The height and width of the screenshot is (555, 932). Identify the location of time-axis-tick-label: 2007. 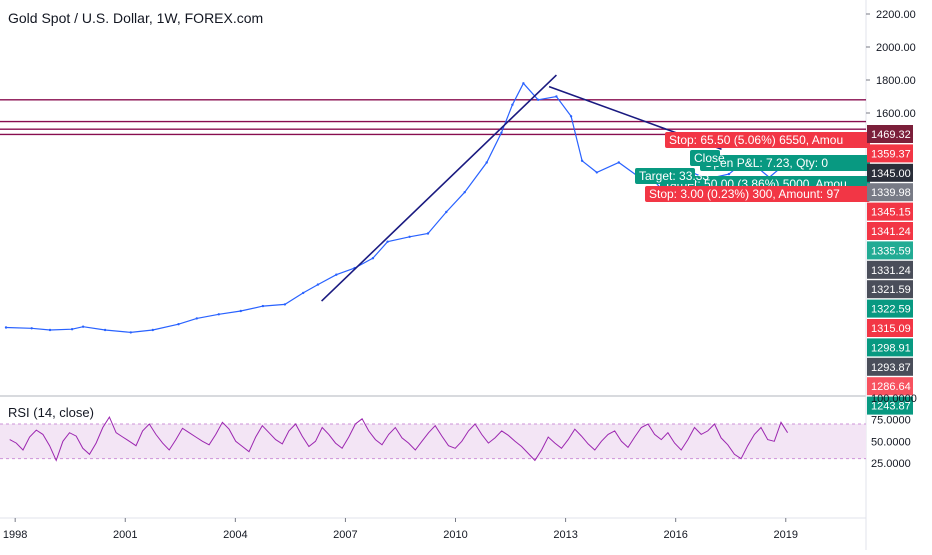
(345, 535).